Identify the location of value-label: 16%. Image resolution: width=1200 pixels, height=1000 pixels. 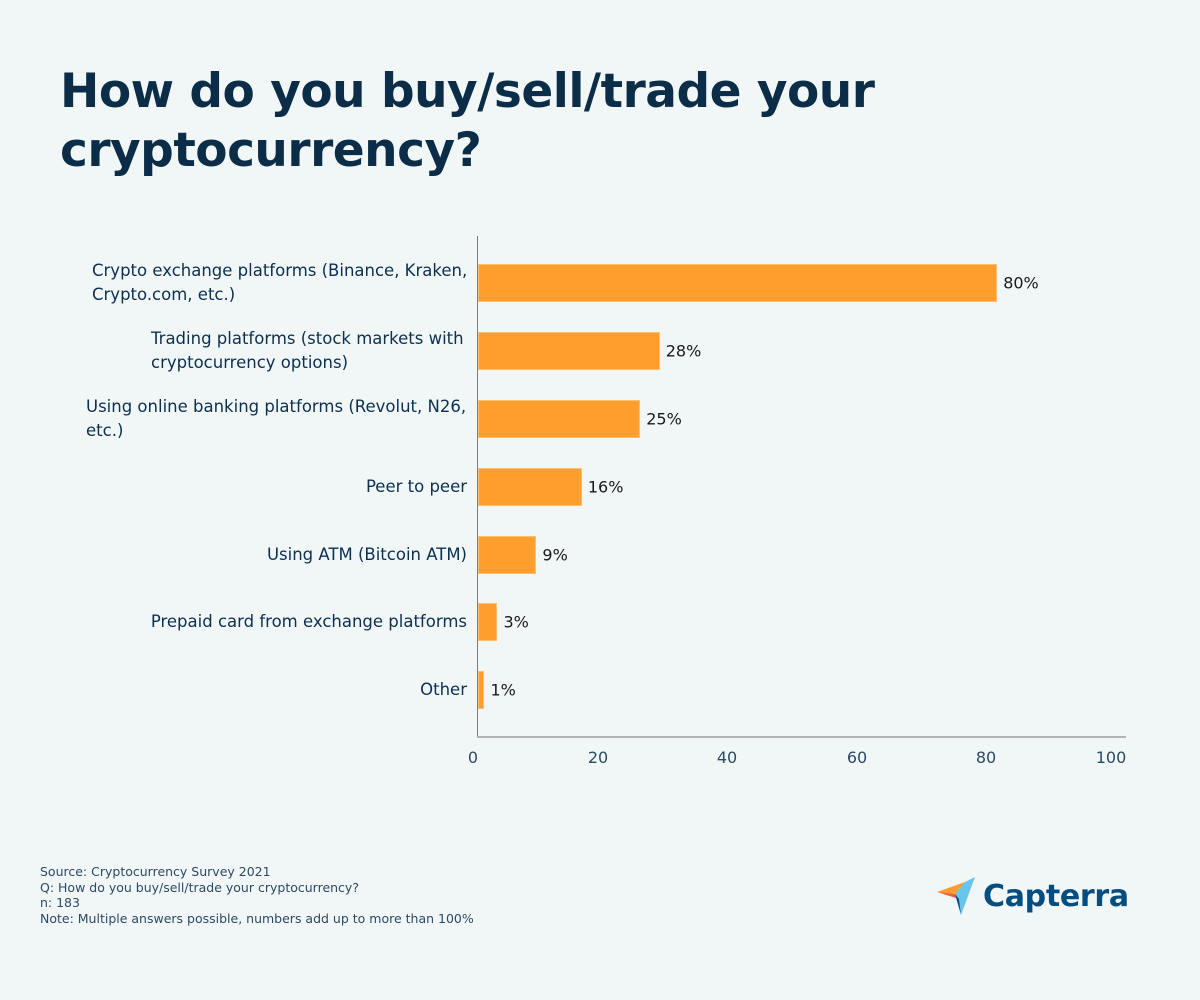
(605, 487).